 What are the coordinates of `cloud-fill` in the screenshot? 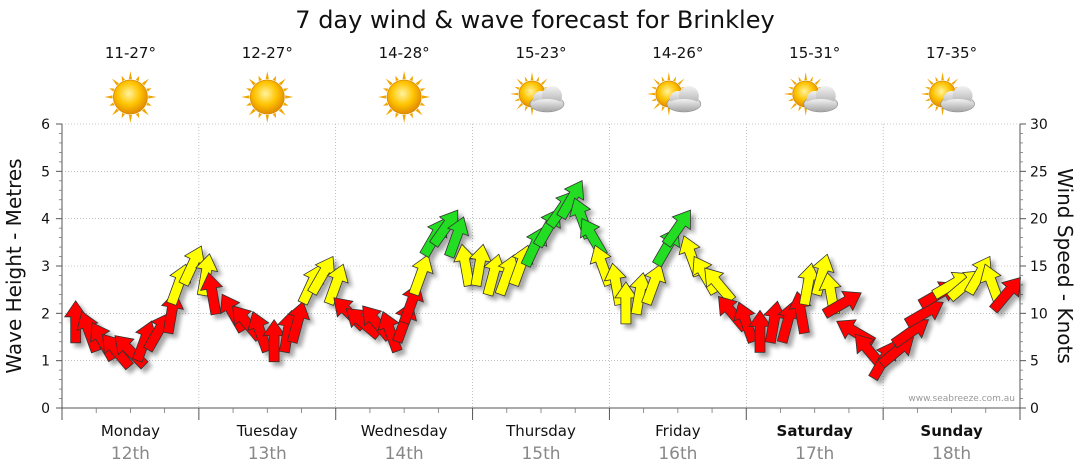 It's located at (957, 105).